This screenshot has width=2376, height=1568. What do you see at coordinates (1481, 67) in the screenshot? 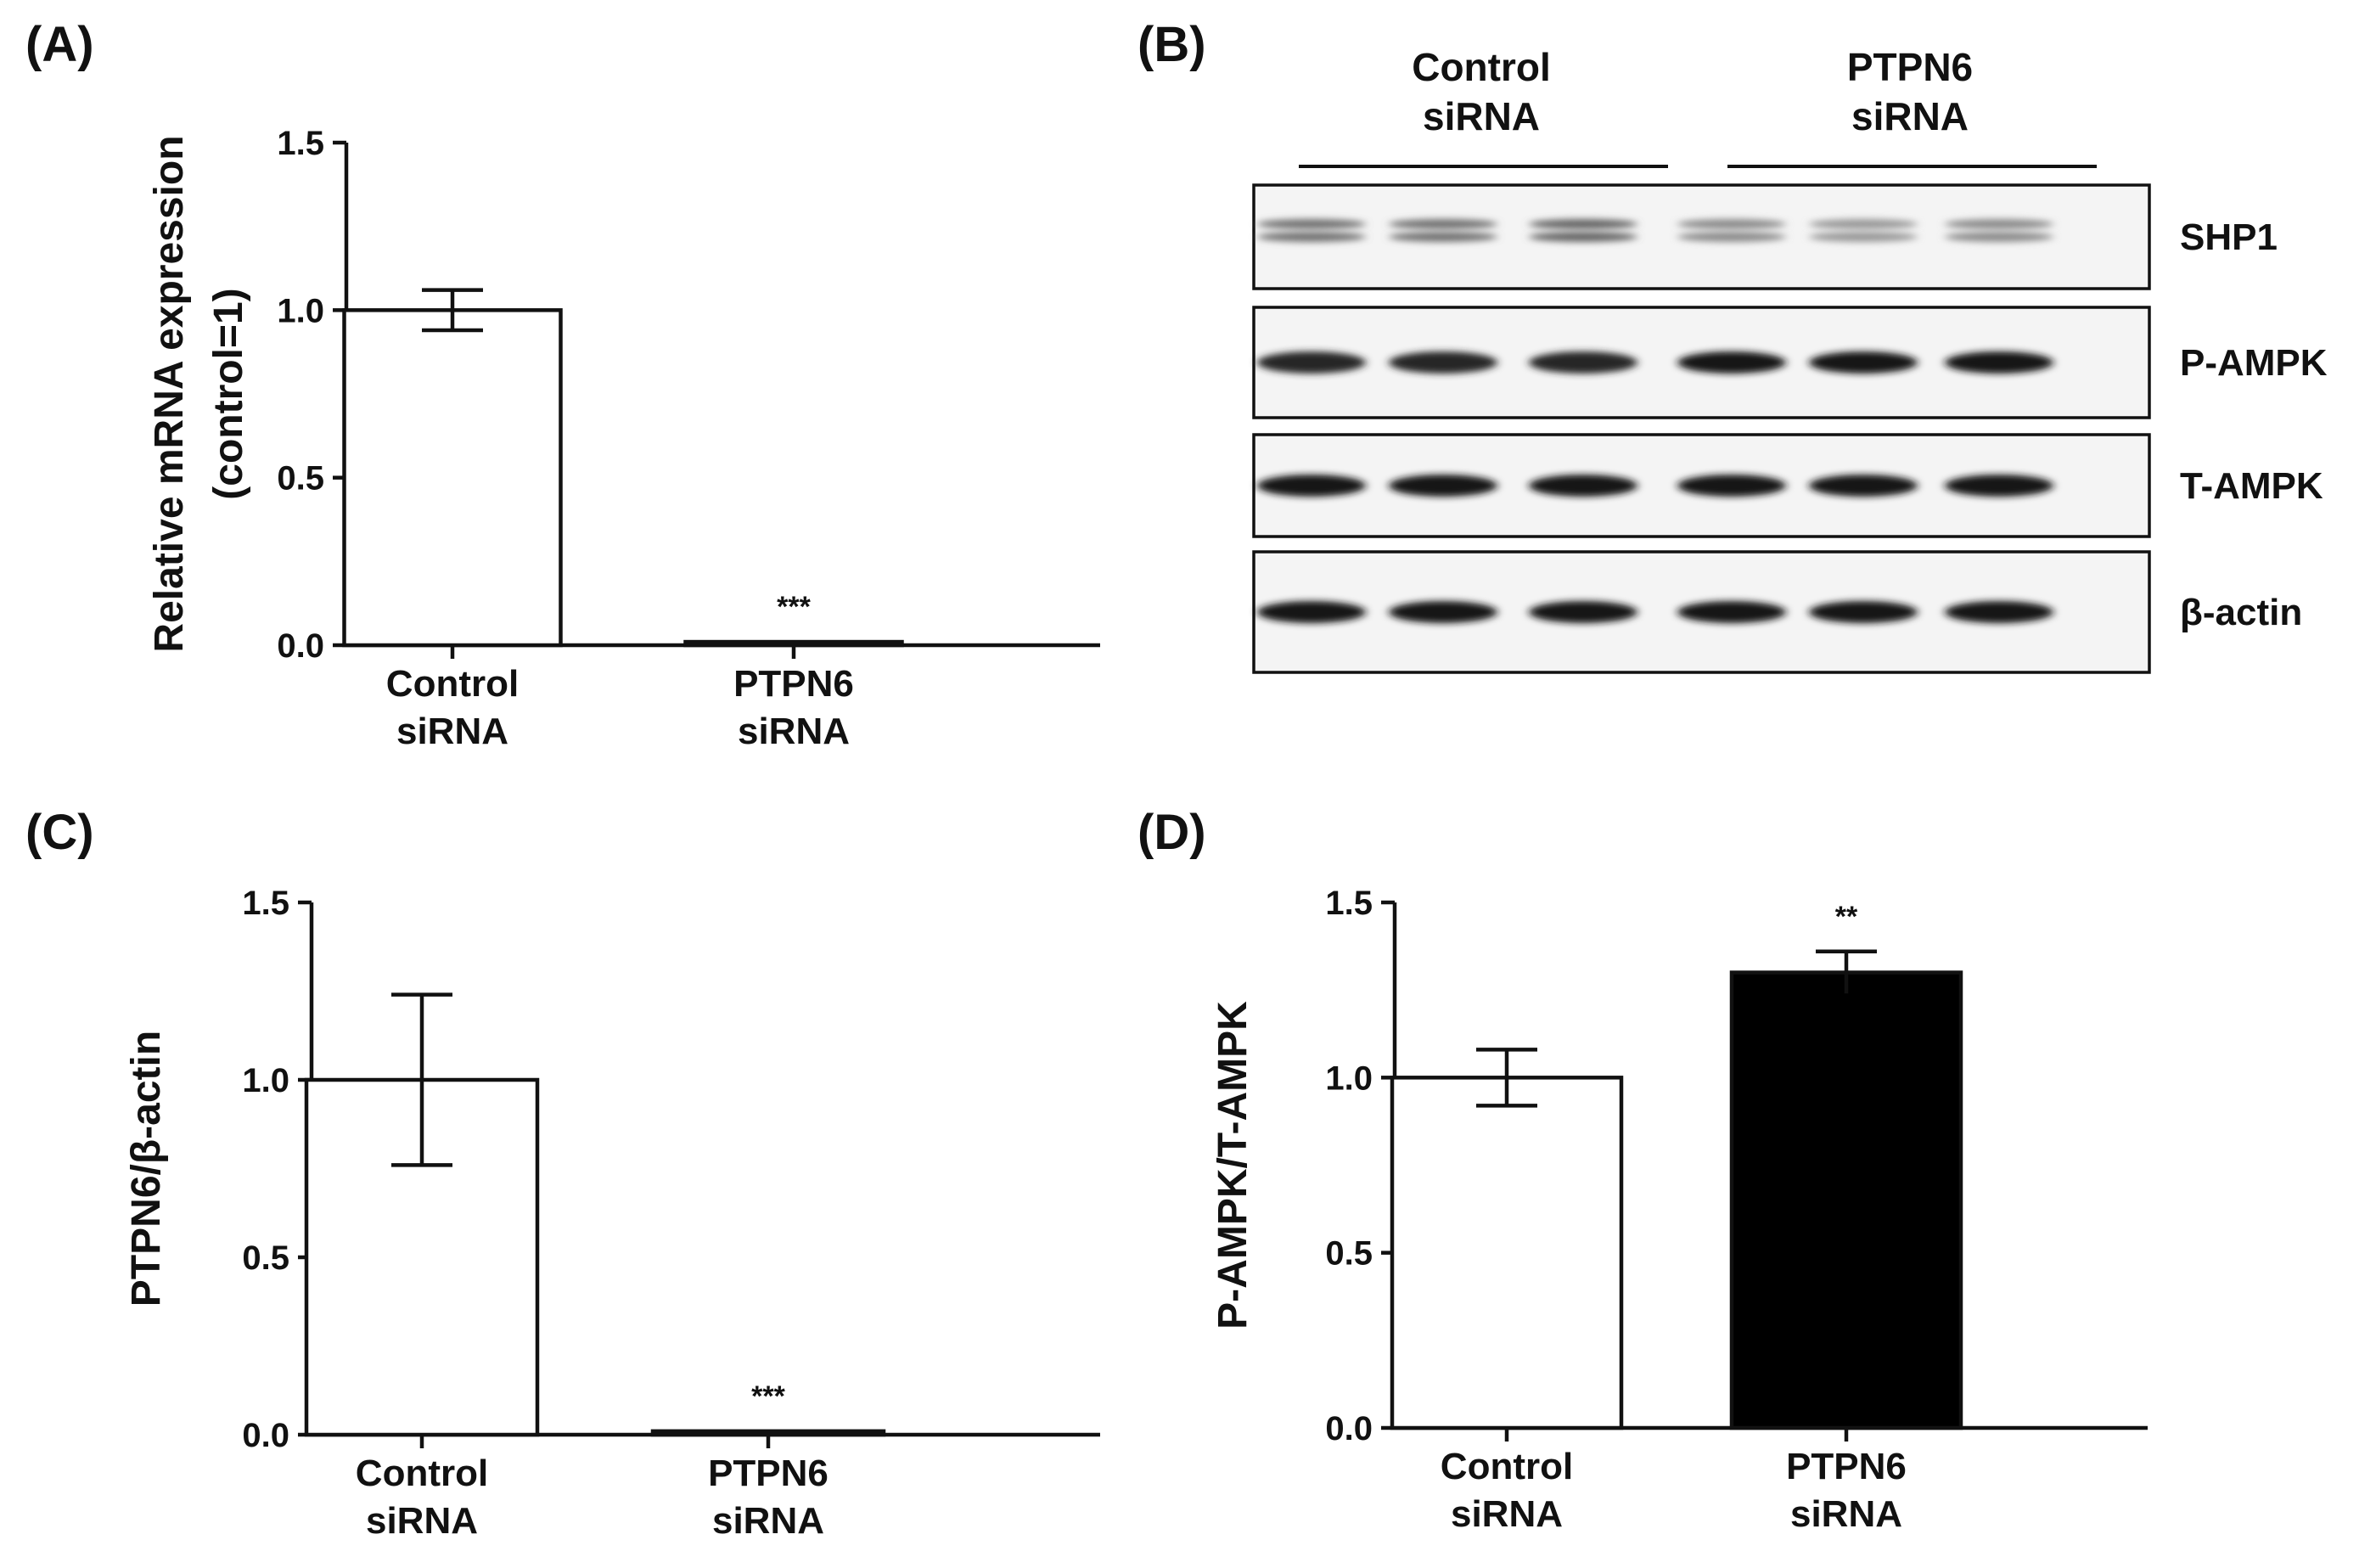
I see `blot-group-label: Control` at bounding box center [1481, 67].